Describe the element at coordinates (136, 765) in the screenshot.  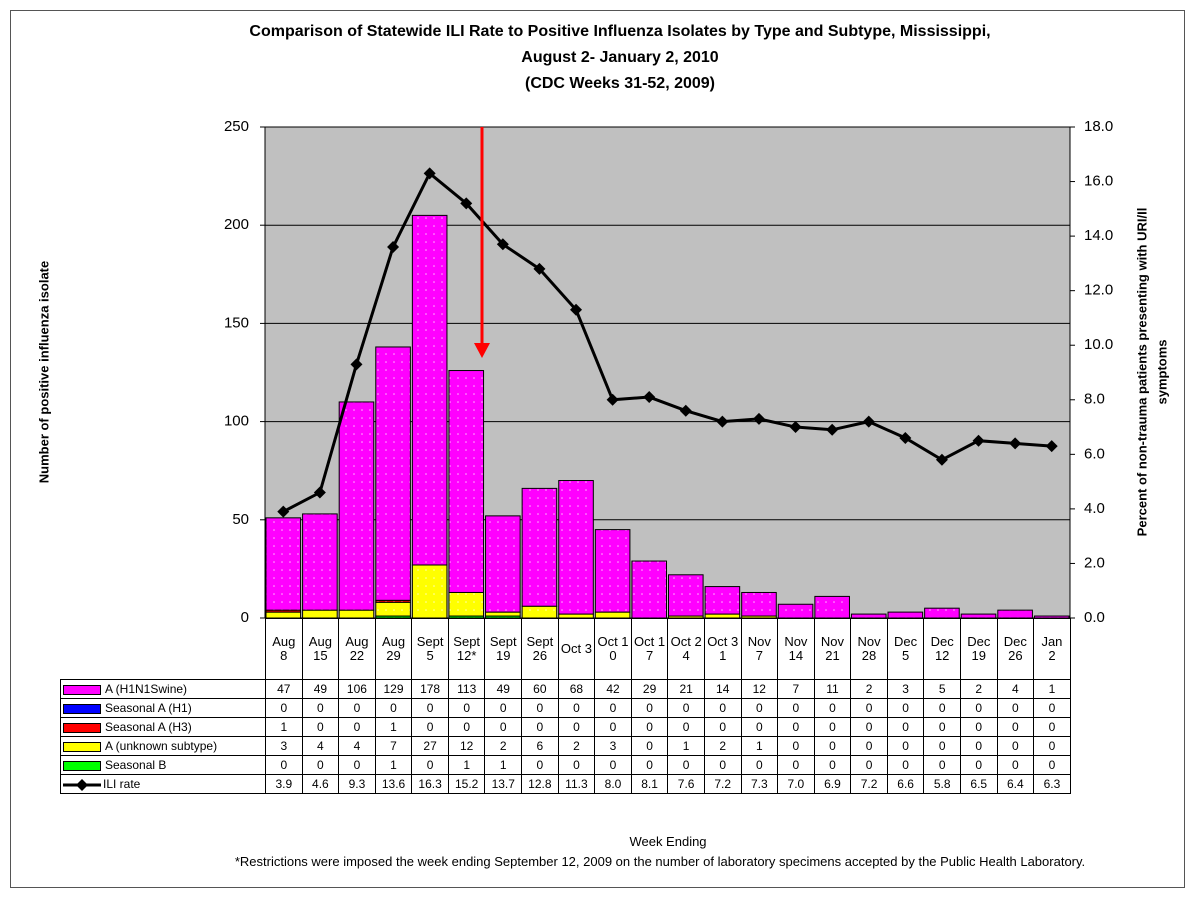
I see `legend-label: Seasonal B` at that location.